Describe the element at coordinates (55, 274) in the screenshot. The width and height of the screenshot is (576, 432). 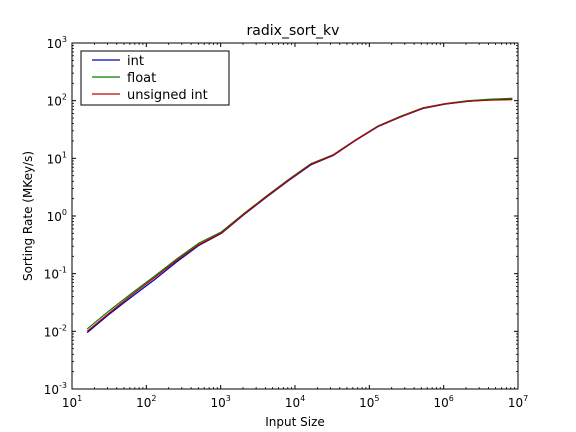
I see `y-tick-label: 10⁻¹` at that location.